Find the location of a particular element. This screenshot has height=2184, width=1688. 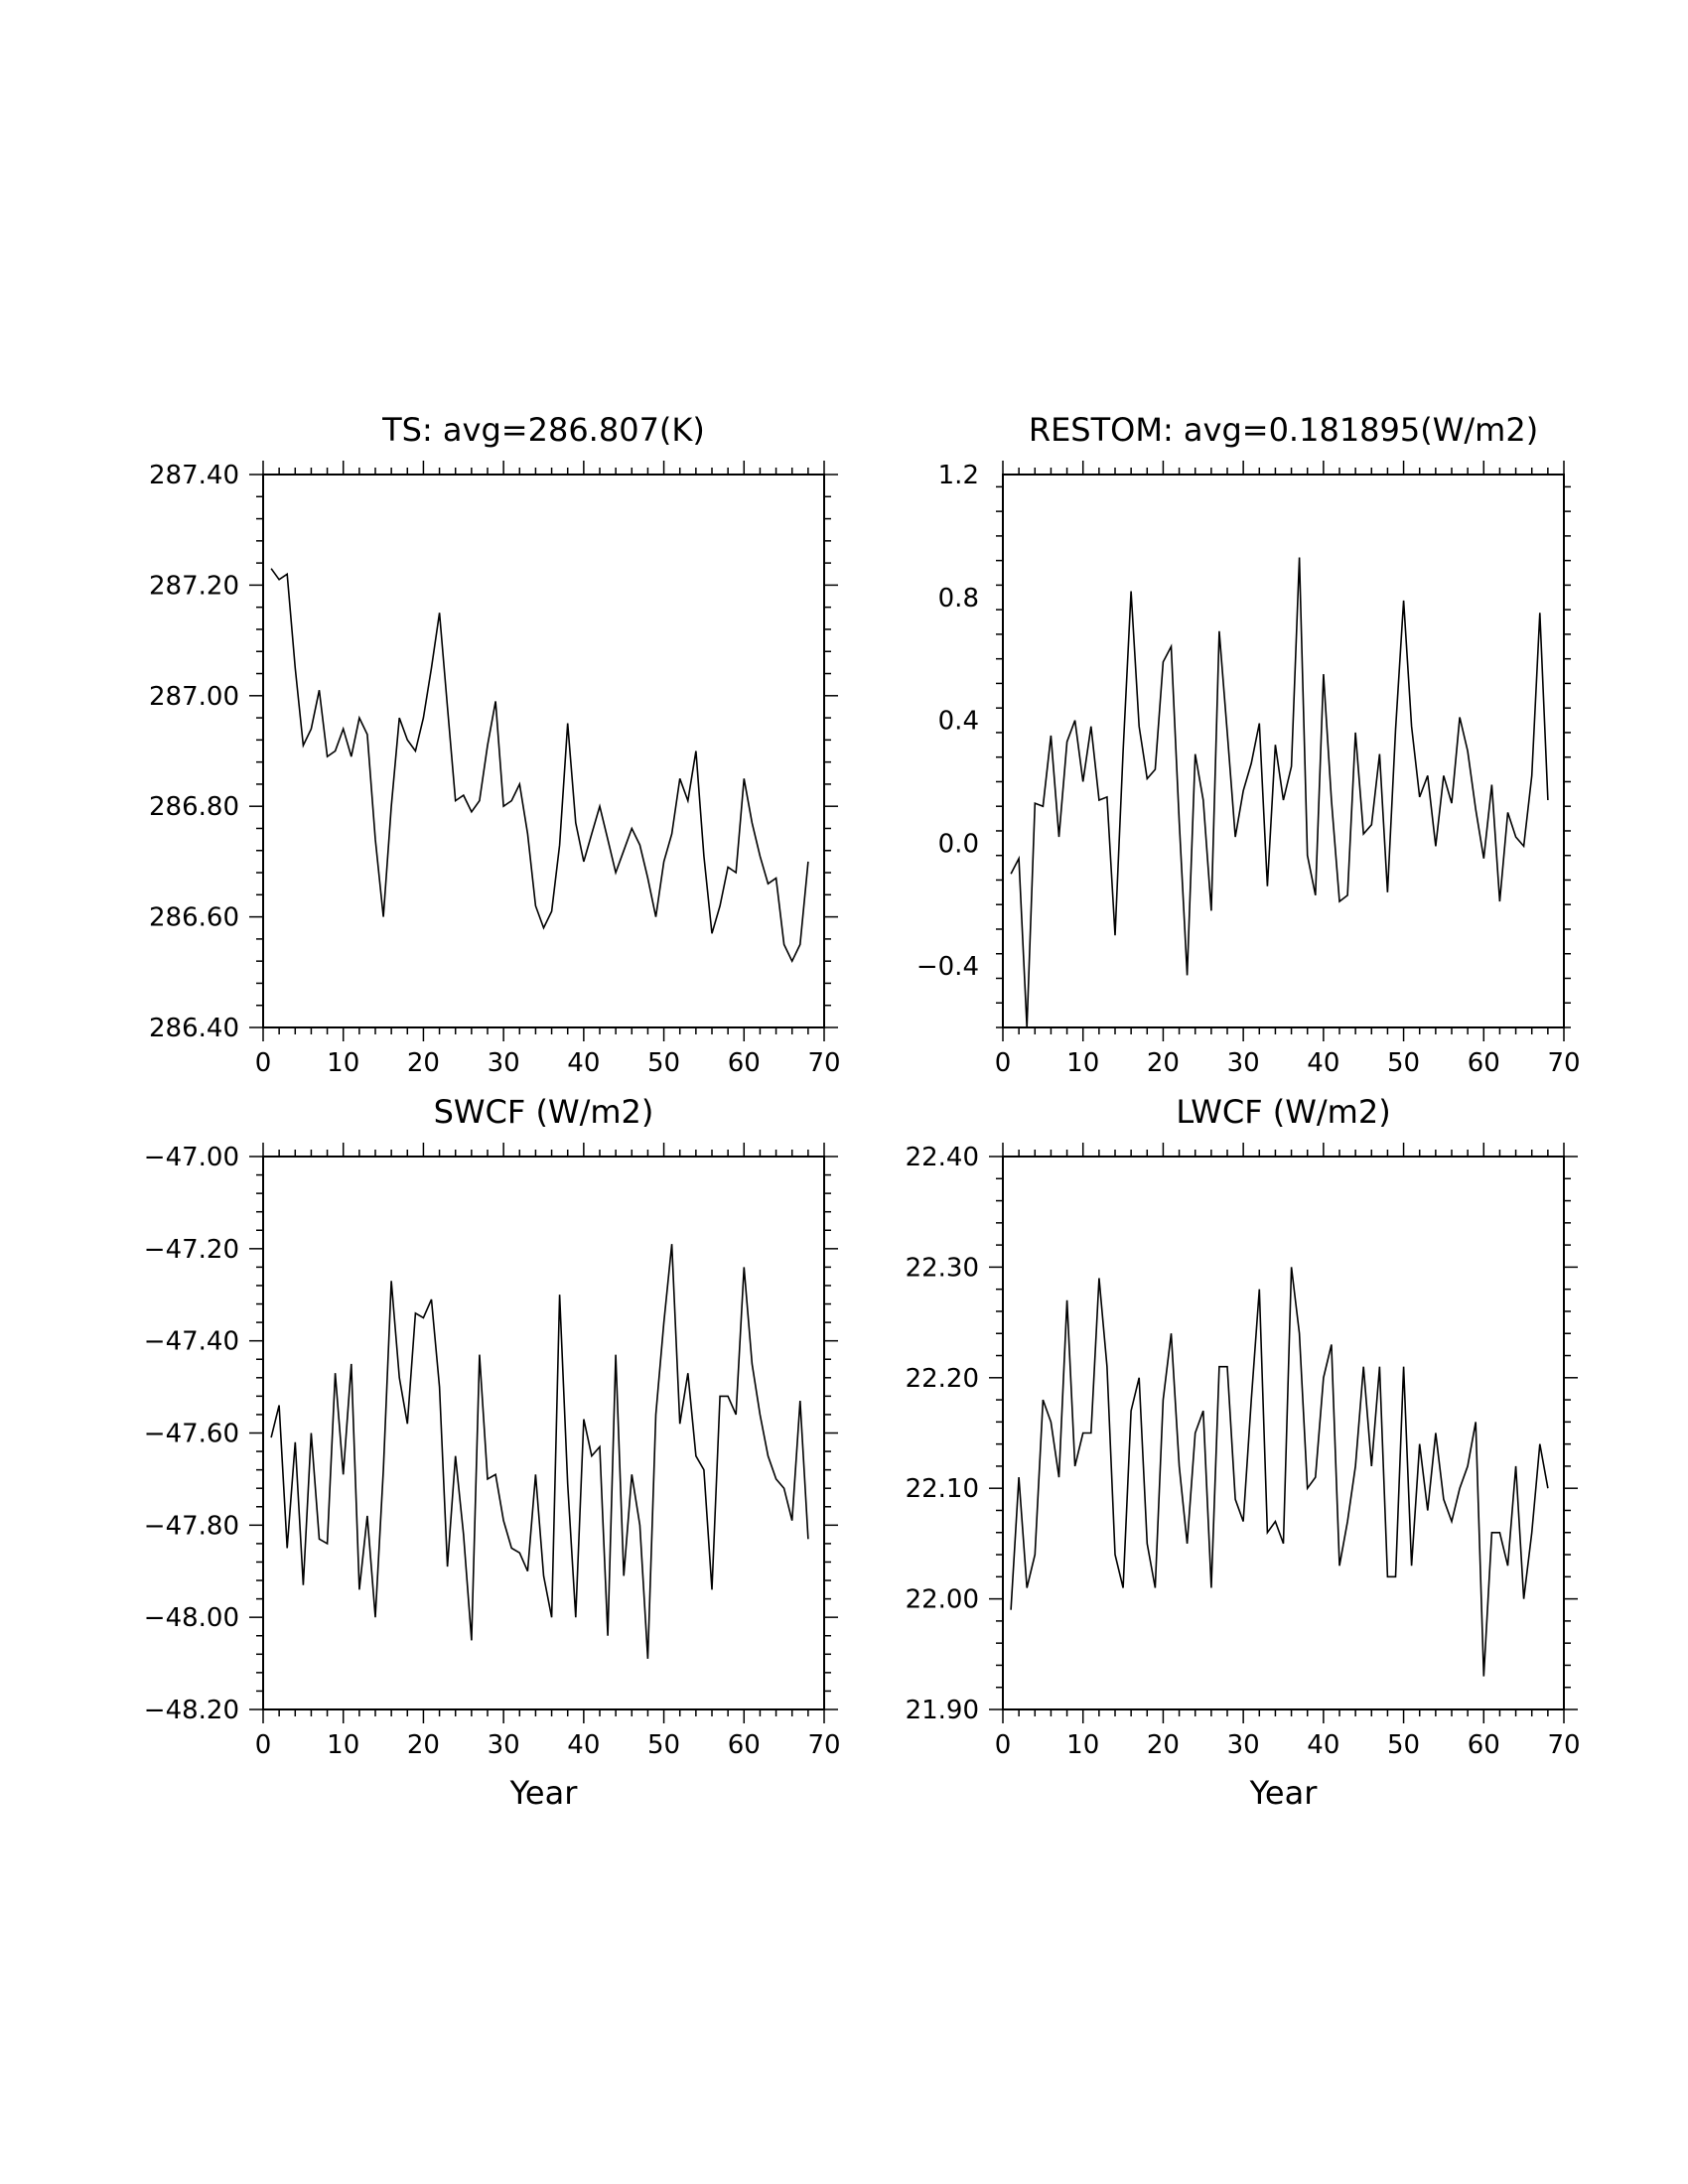

chart-3-title: LWCF (W/m2) is located at coordinates (1283, 1112).